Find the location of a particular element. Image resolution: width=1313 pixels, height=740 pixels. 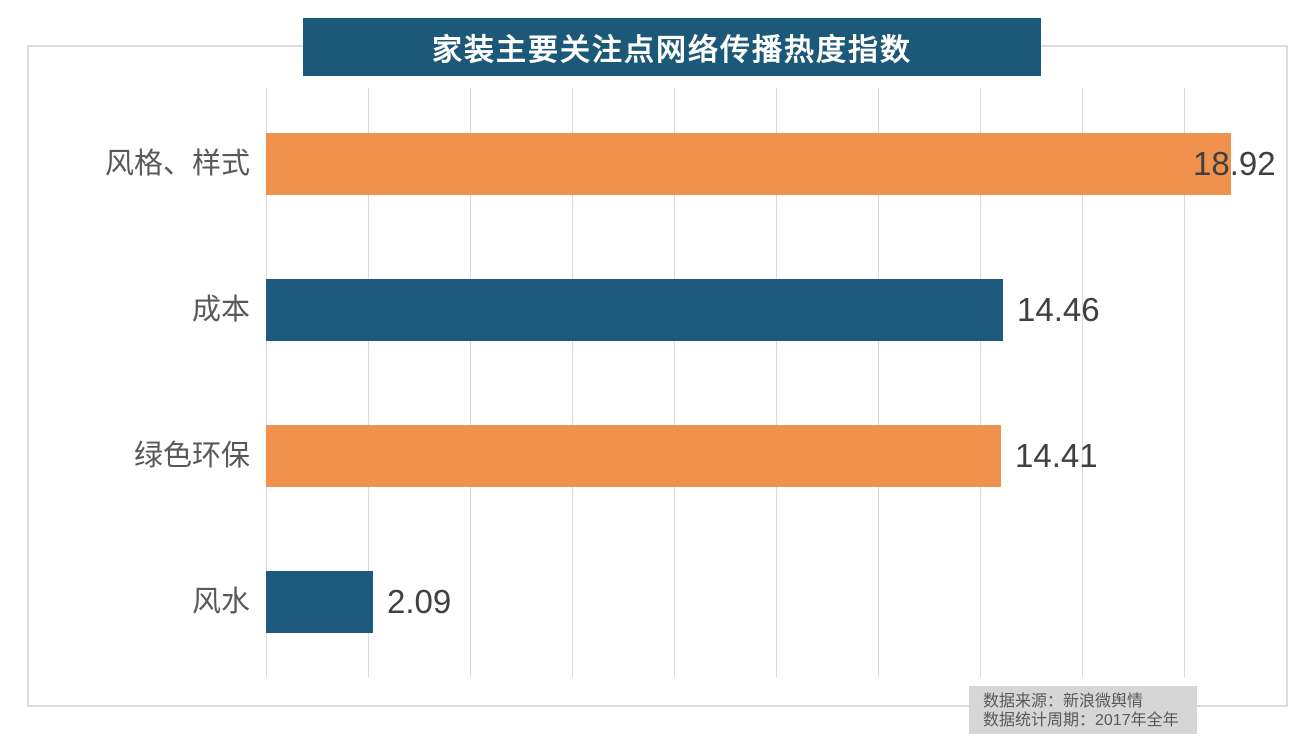

category-label-1: 成本 is located at coordinates (220, 310).